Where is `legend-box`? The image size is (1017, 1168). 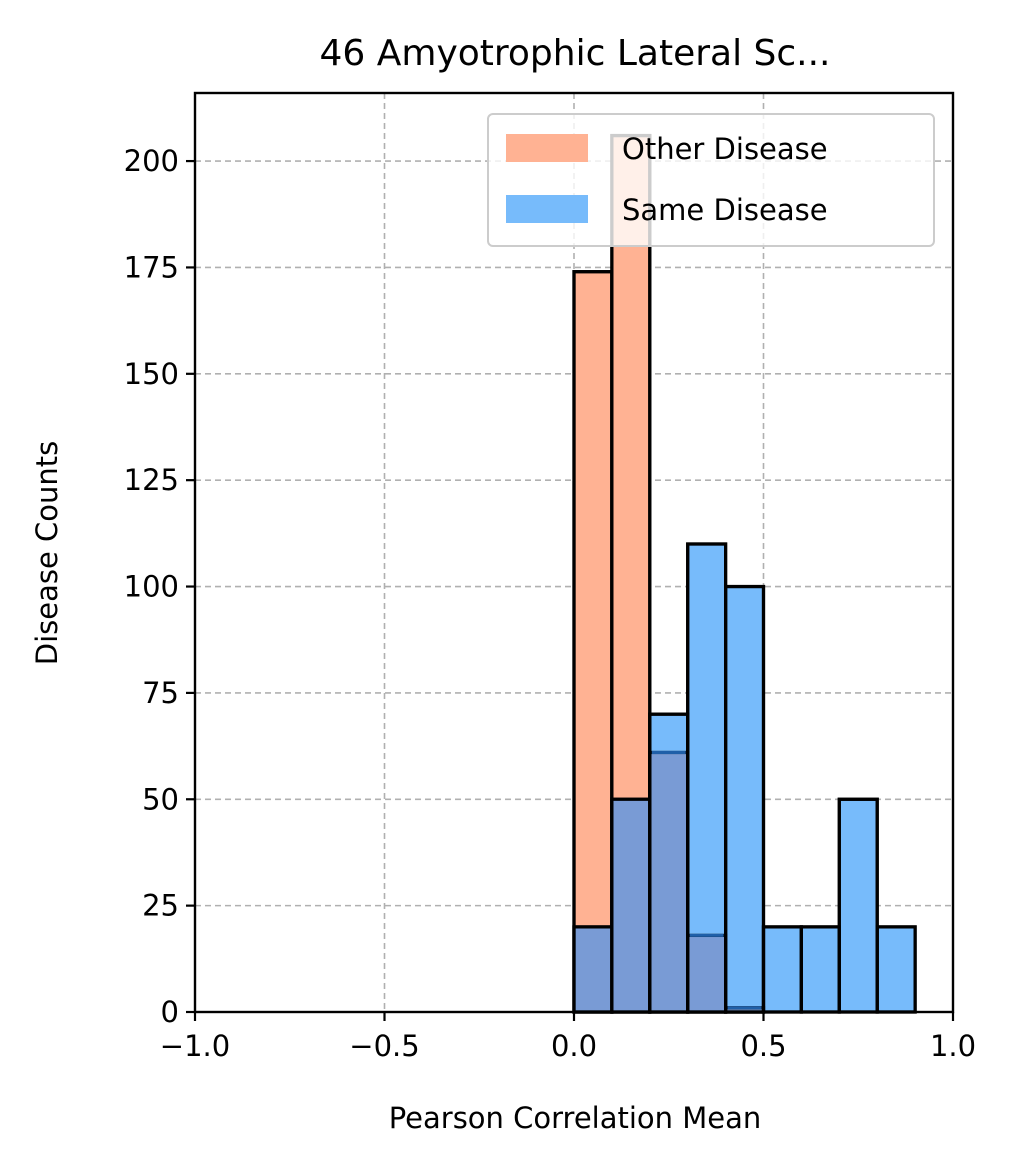 legend-box is located at coordinates (711, 180).